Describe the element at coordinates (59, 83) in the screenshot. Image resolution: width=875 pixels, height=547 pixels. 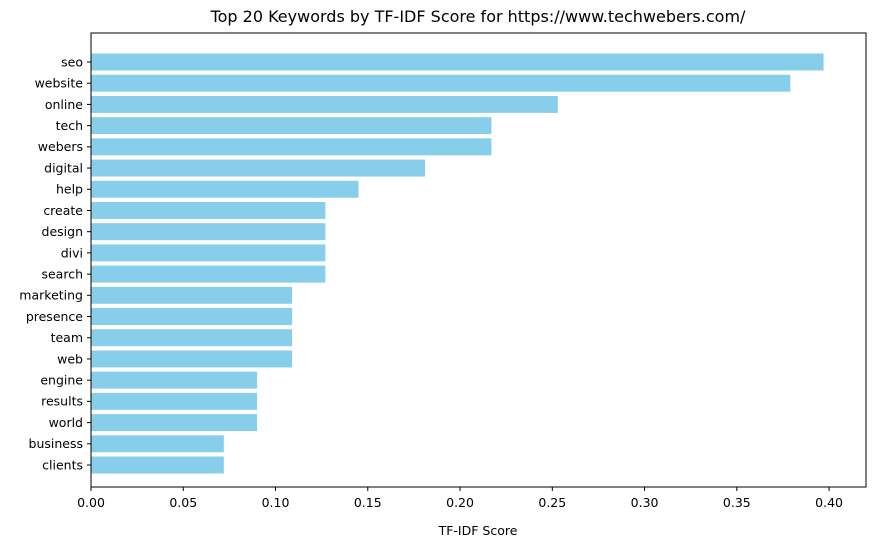
I see `y-tick-label: website` at that location.